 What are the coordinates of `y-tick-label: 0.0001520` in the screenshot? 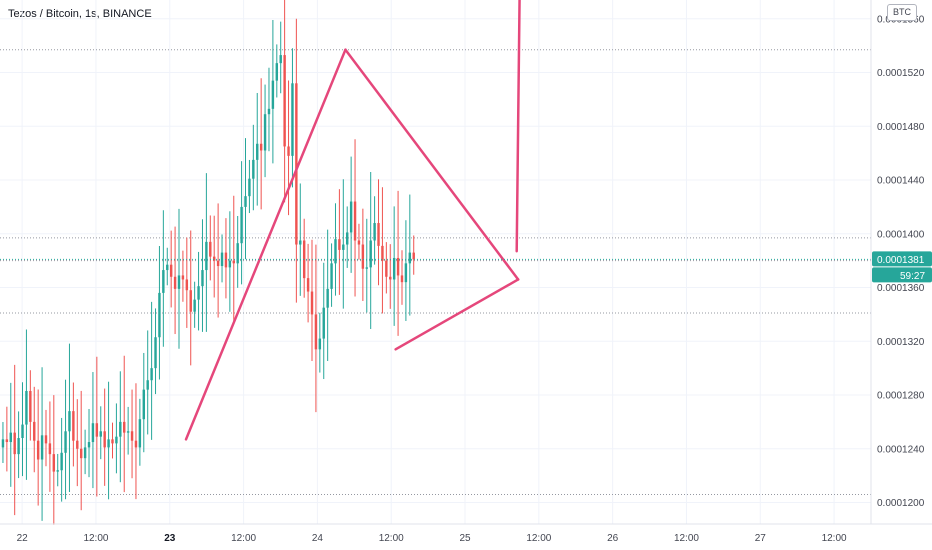 It's located at (901, 73).